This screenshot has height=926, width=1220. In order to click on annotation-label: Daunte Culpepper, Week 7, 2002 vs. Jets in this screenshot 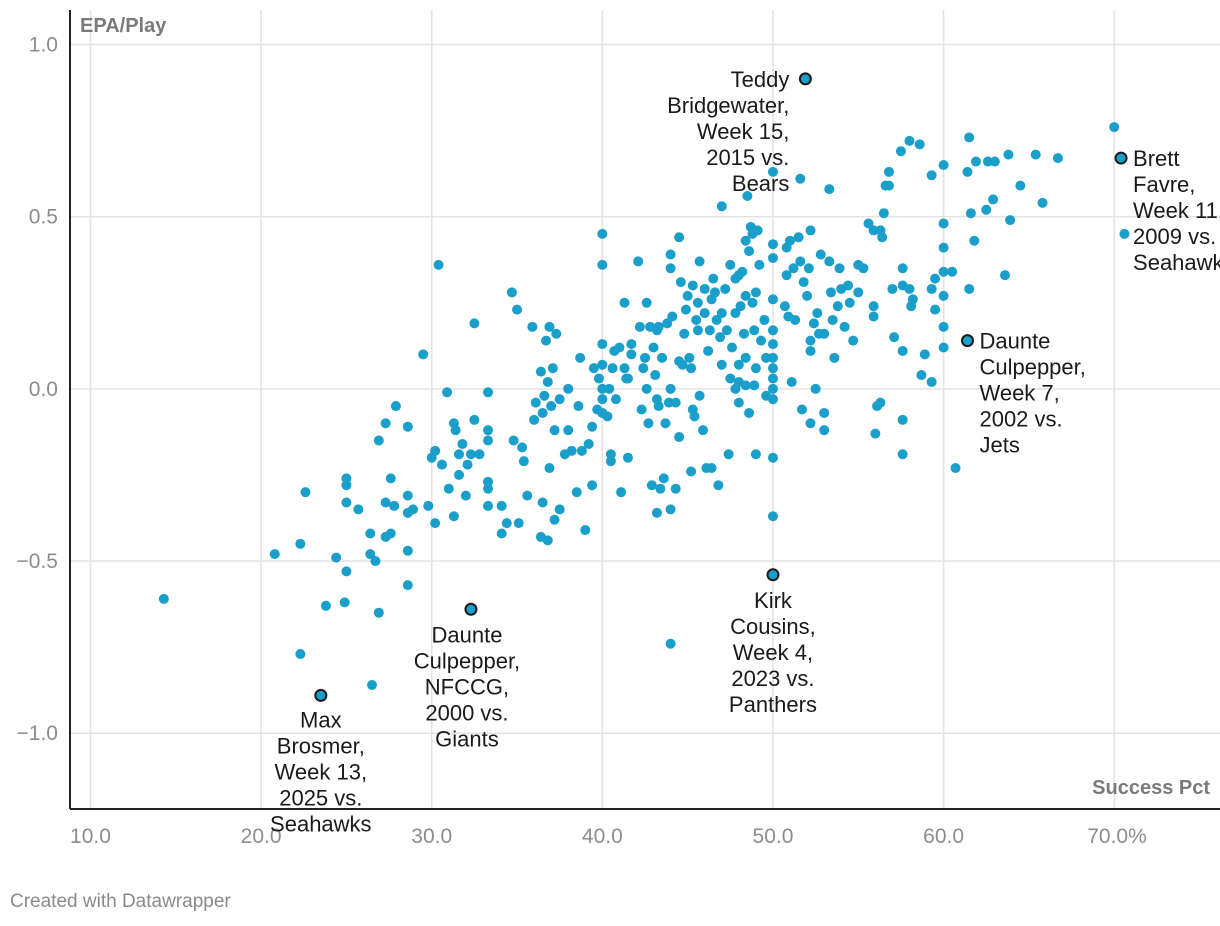, I will do `click(1032, 393)`.